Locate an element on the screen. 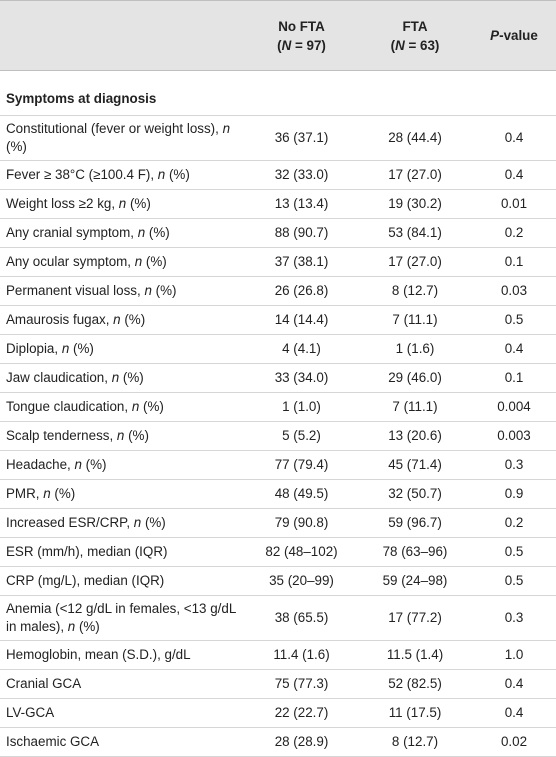 This screenshot has height=757, width=556. no-fta-value: 5 (5.2) is located at coordinates (301, 436).